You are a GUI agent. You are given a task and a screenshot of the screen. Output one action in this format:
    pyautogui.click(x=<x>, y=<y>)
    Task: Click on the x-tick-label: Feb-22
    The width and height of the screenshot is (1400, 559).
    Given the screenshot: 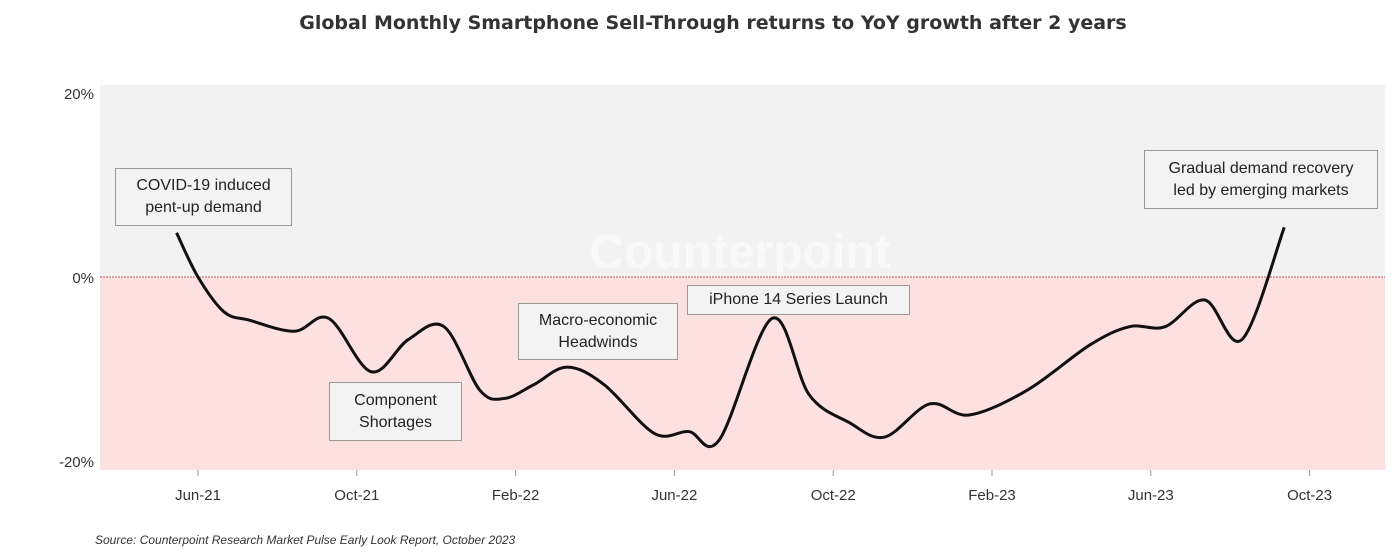 What is the action you would take?
    pyautogui.click(x=516, y=495)
    